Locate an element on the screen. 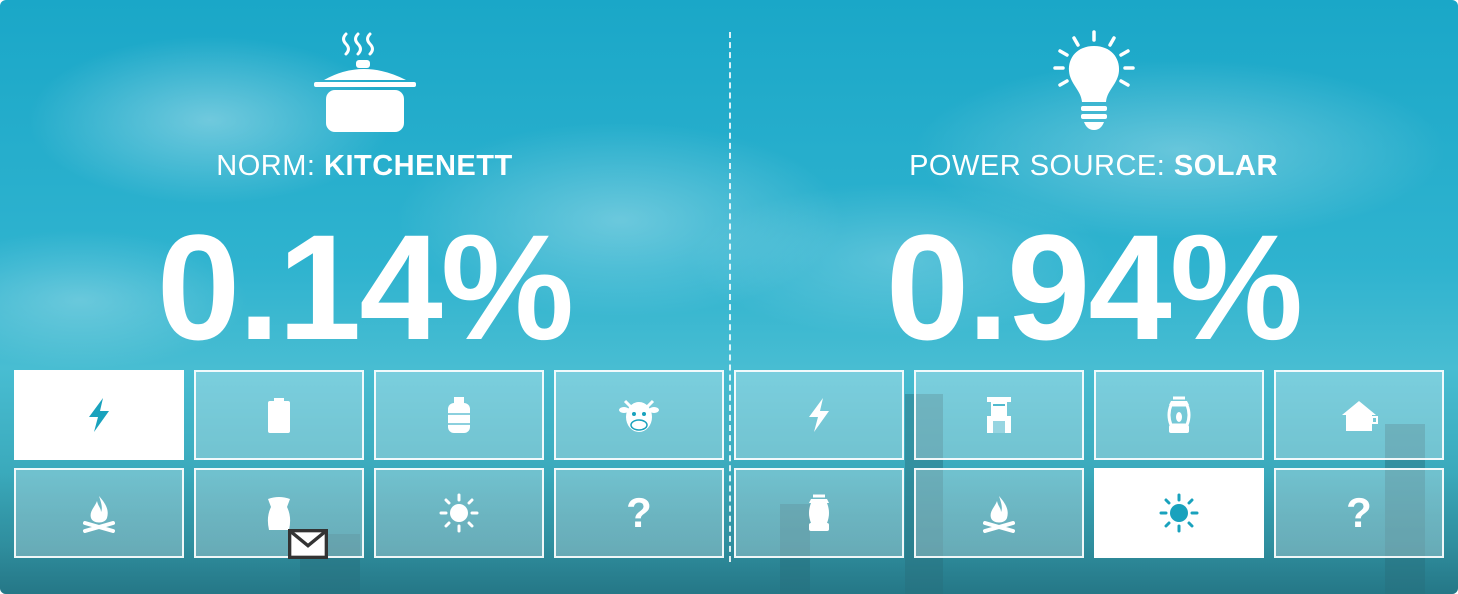  power-source-label-value: SOLAR is located at coordinates (1225, 166).